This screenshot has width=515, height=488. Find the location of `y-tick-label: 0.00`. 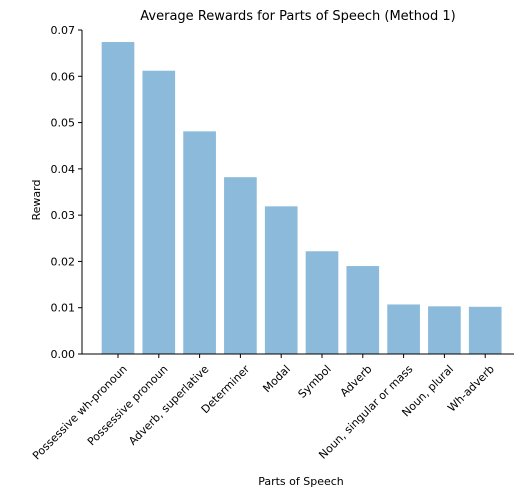

y-tick-label: 0.00 is located at coordinates (63, 354).